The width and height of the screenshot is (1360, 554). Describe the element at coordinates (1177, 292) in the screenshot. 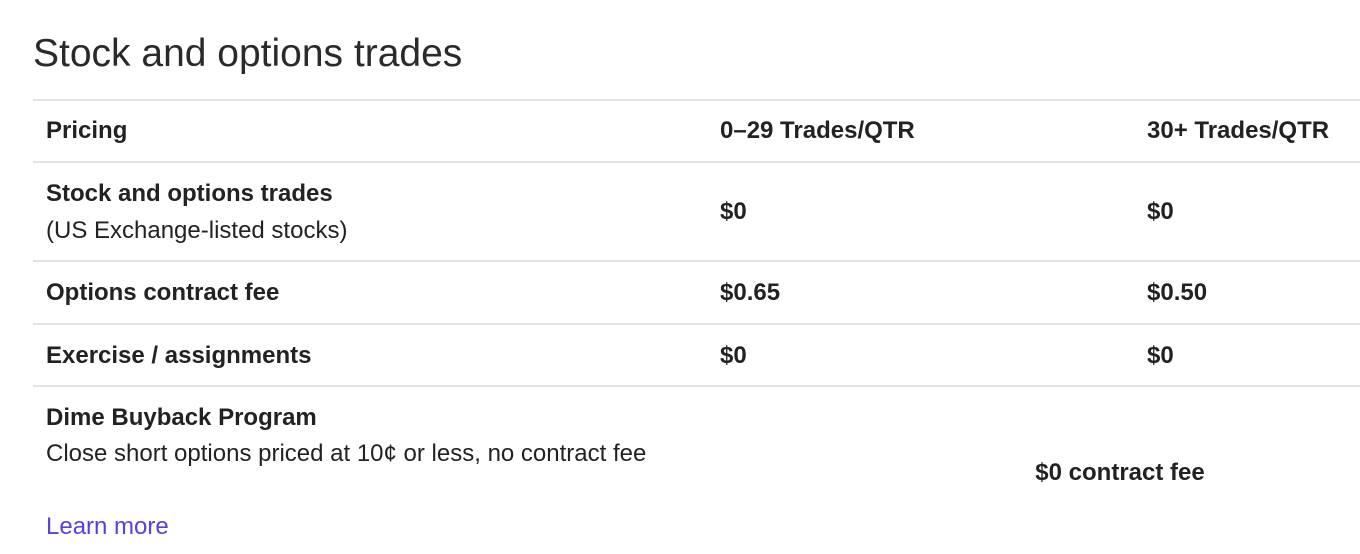

I see `cell-value: $0.50` at that location.